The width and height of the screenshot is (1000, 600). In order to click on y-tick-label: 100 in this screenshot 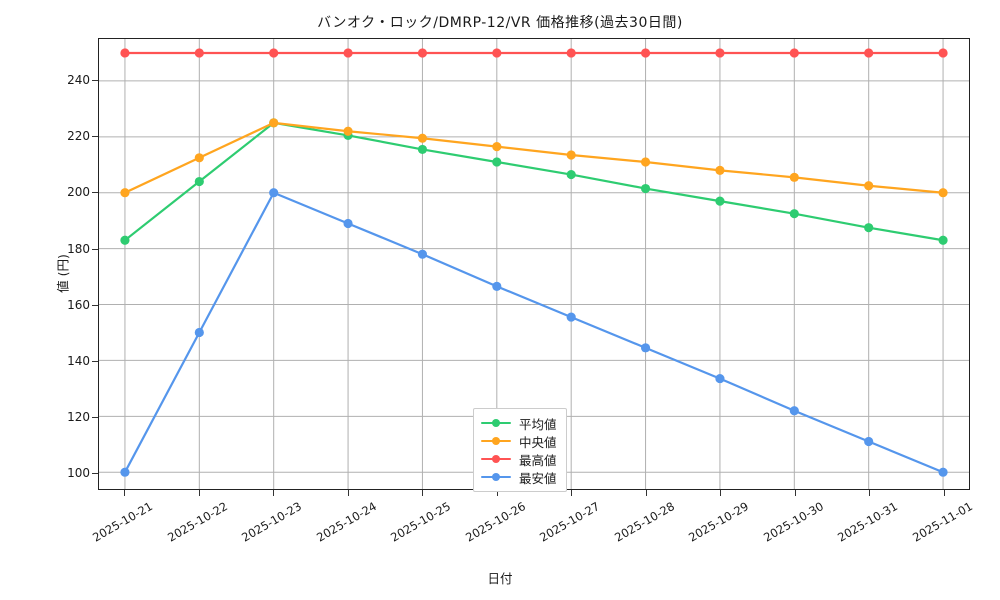, I will do `click(78, 473)`.